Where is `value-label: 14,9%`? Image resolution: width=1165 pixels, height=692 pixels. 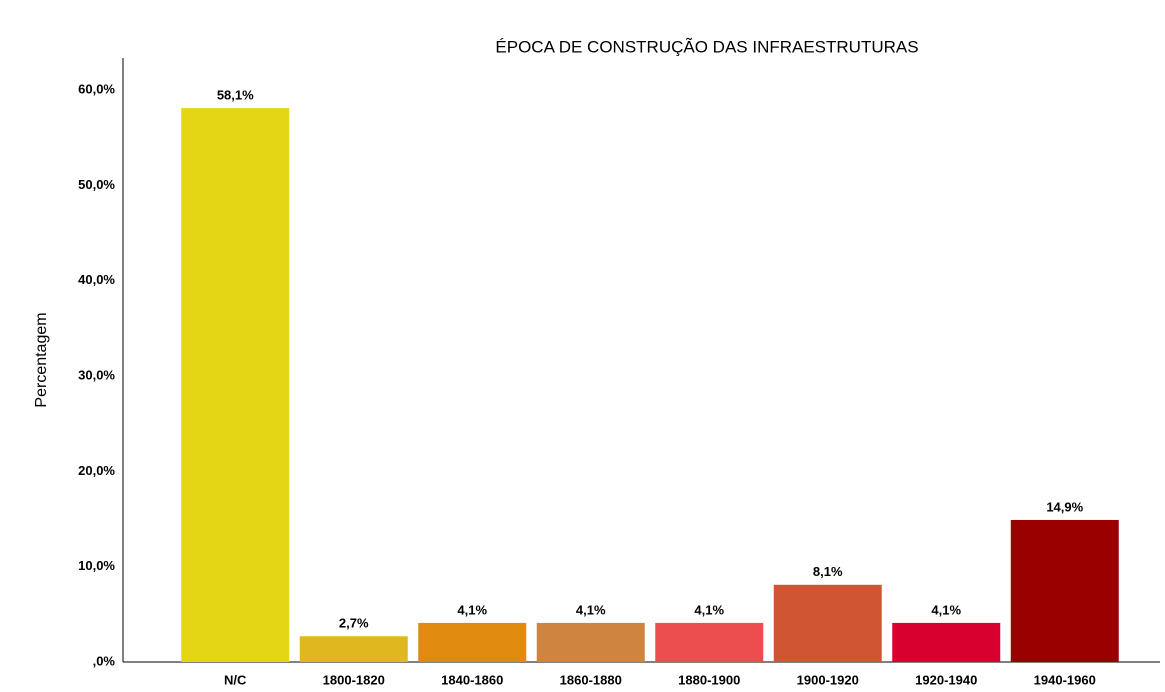
value-label: 14,9% is located at coordinates (1064, 506).